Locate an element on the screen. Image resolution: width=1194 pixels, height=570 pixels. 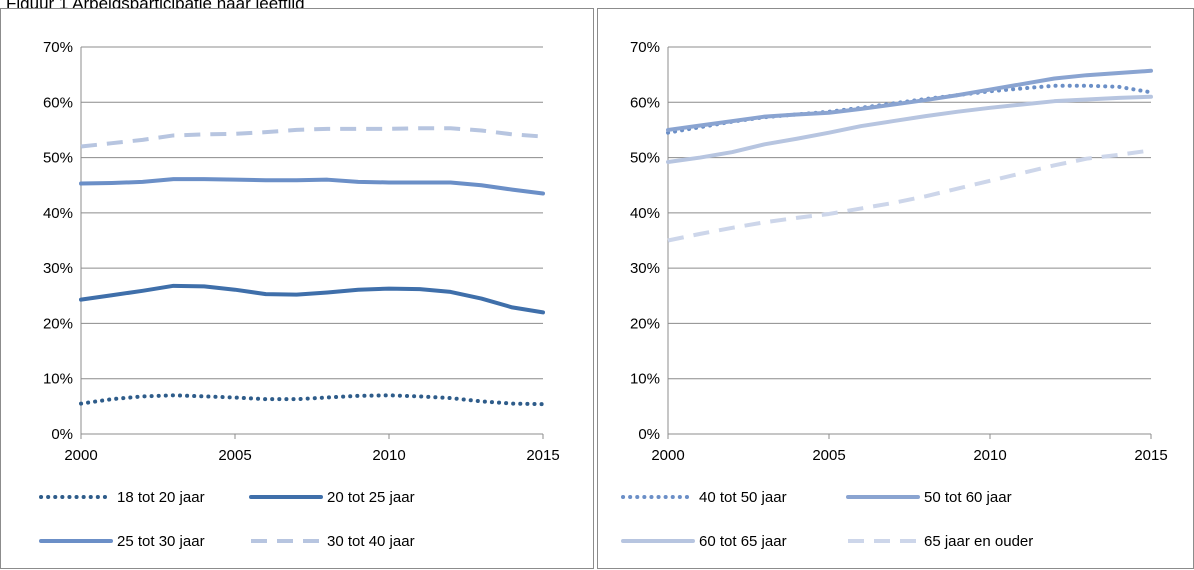
legend-label: 30 tot 40 jaar is located at coordinates (371, 541).